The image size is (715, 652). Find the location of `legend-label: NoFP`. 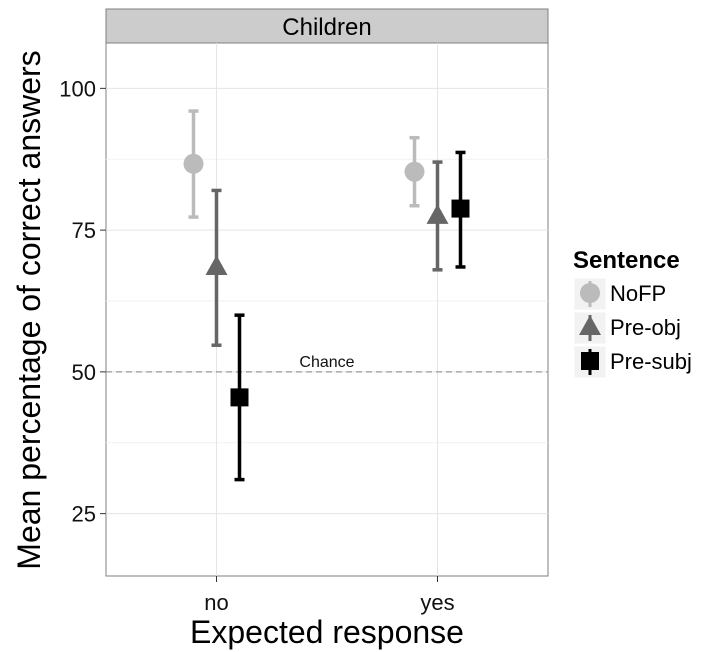

legend-label: NoFP is located at coordinates (638, 293).